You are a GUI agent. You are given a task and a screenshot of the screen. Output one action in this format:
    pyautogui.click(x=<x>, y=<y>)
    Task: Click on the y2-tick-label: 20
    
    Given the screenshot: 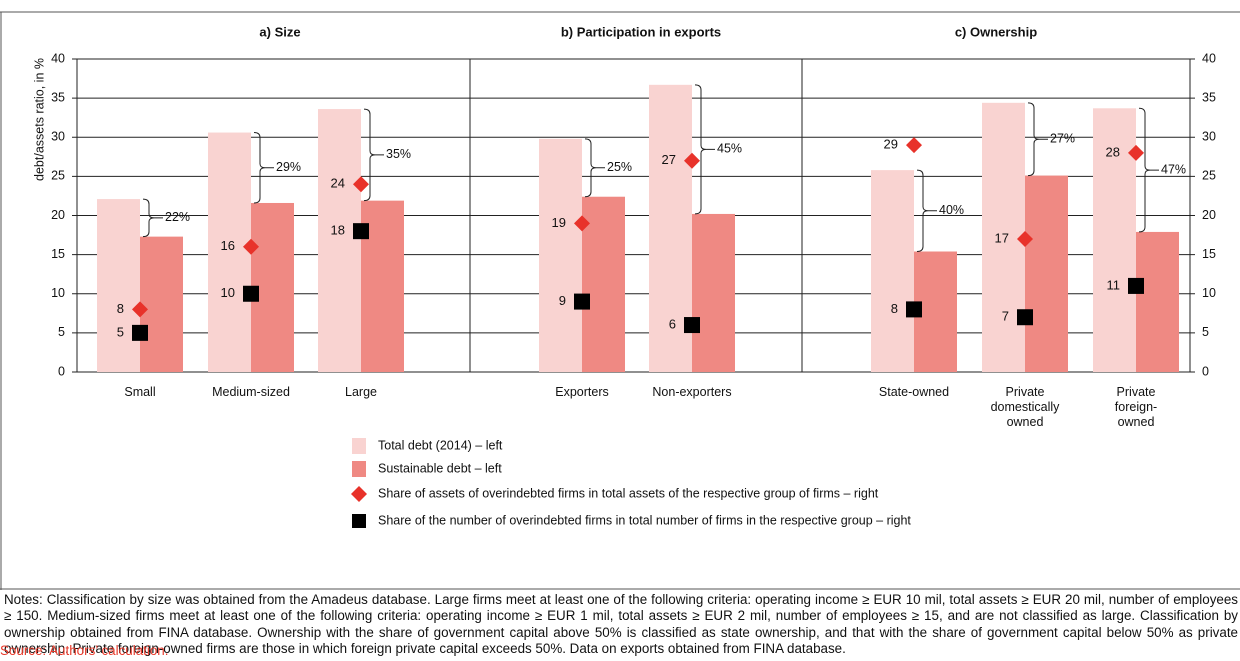 What is the action you would take?
    pyautogui.click(x=1209, y=215)
    